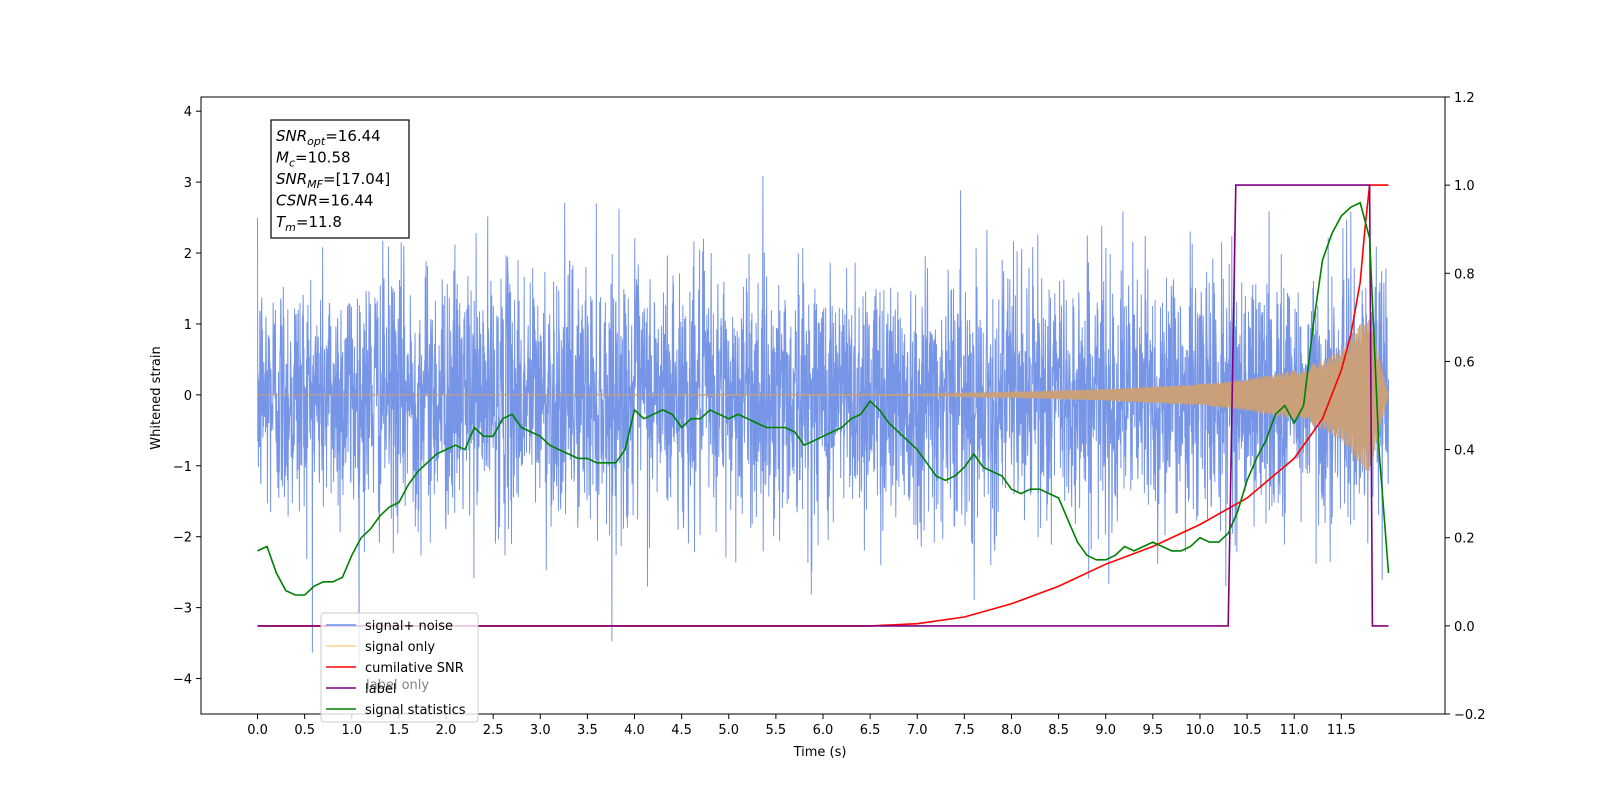 The image size is (1600, 800). What do you see at coordinates (1464, 98) in the screenshot?
I see `right-y-tick-label: 1.2` at bounding box center [1464, 98].